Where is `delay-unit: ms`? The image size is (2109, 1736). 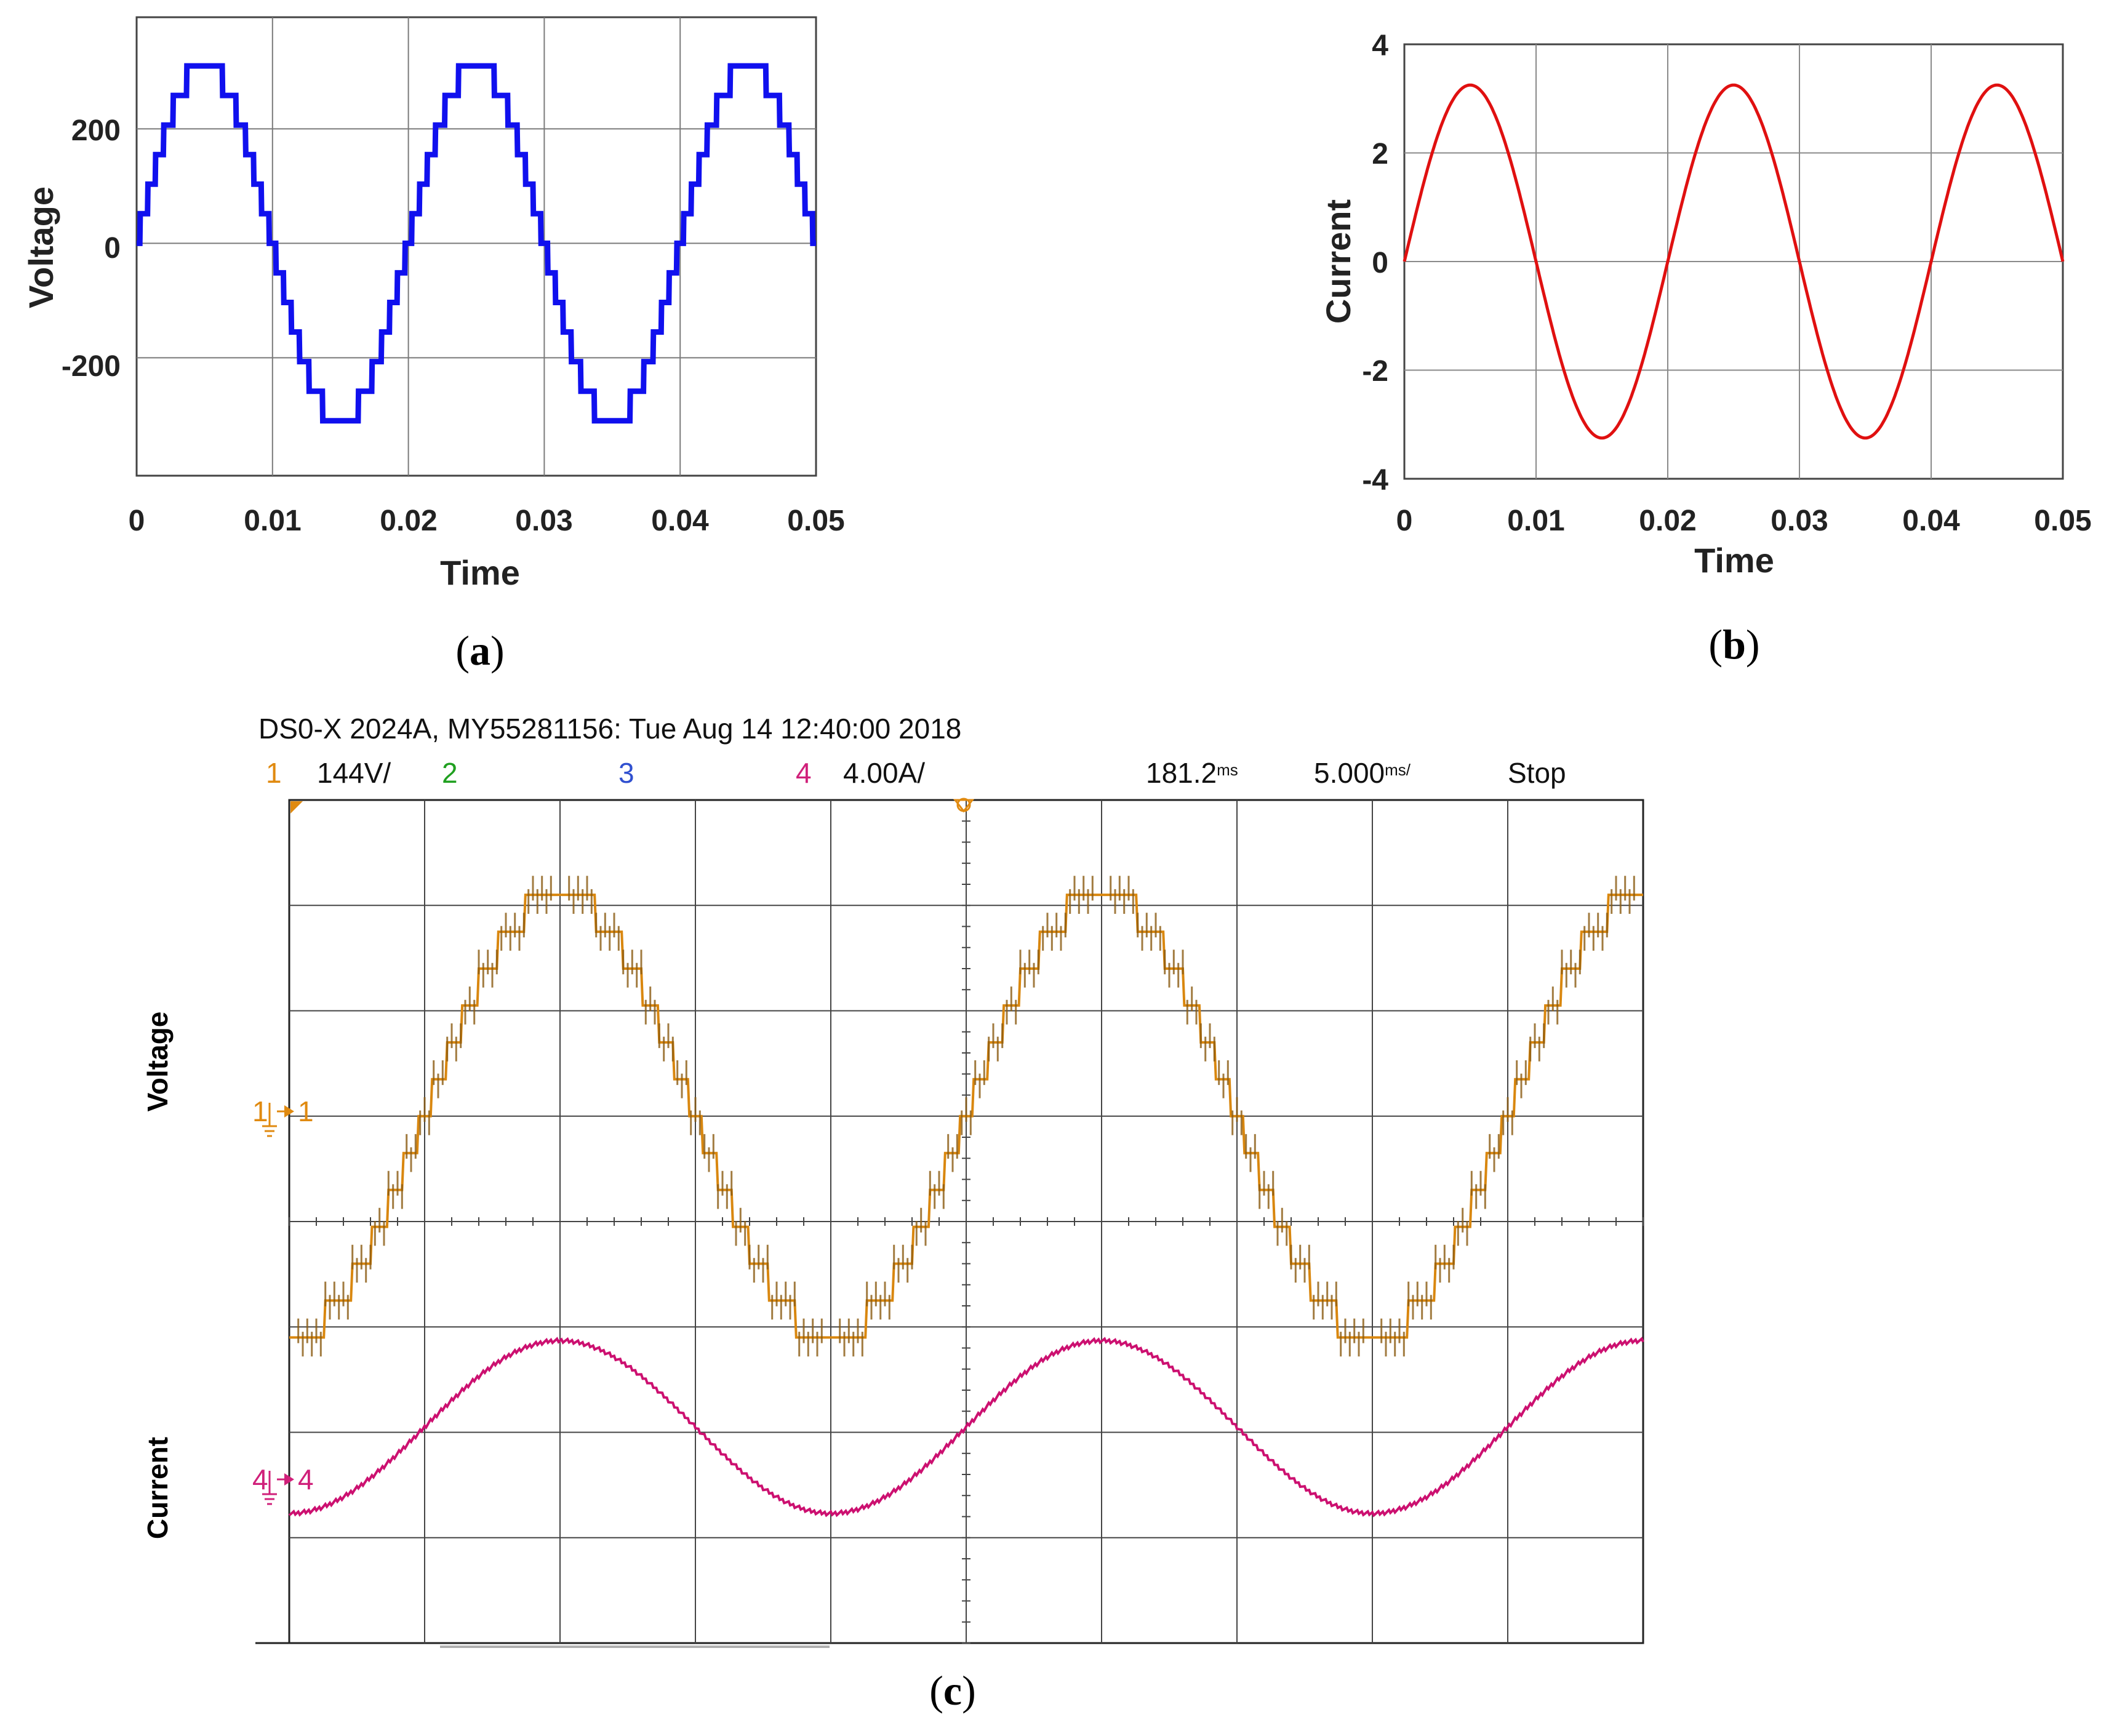
delay-unit: ms is located at coordinates (1227, 770).